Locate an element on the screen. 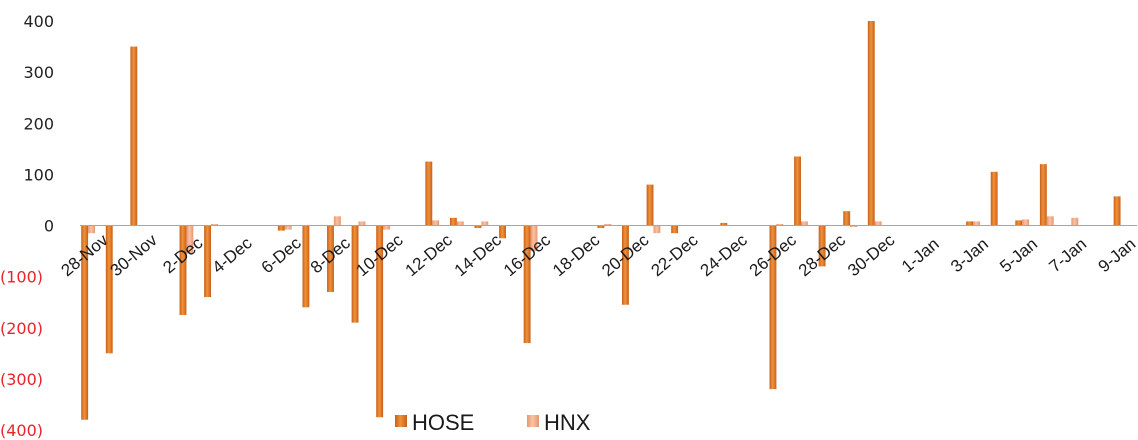 Image resolution: width=1138 pixels, height=440 pixels. y-tick-label: 400 is located at coordinates (38, 21).